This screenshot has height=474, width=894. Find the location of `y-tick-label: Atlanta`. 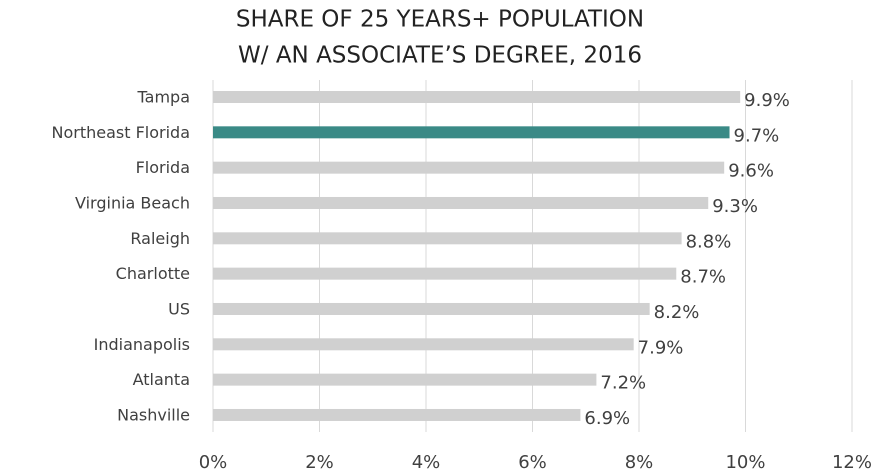

y-tick-label: Atlanta is located at coordinates (161, 379).